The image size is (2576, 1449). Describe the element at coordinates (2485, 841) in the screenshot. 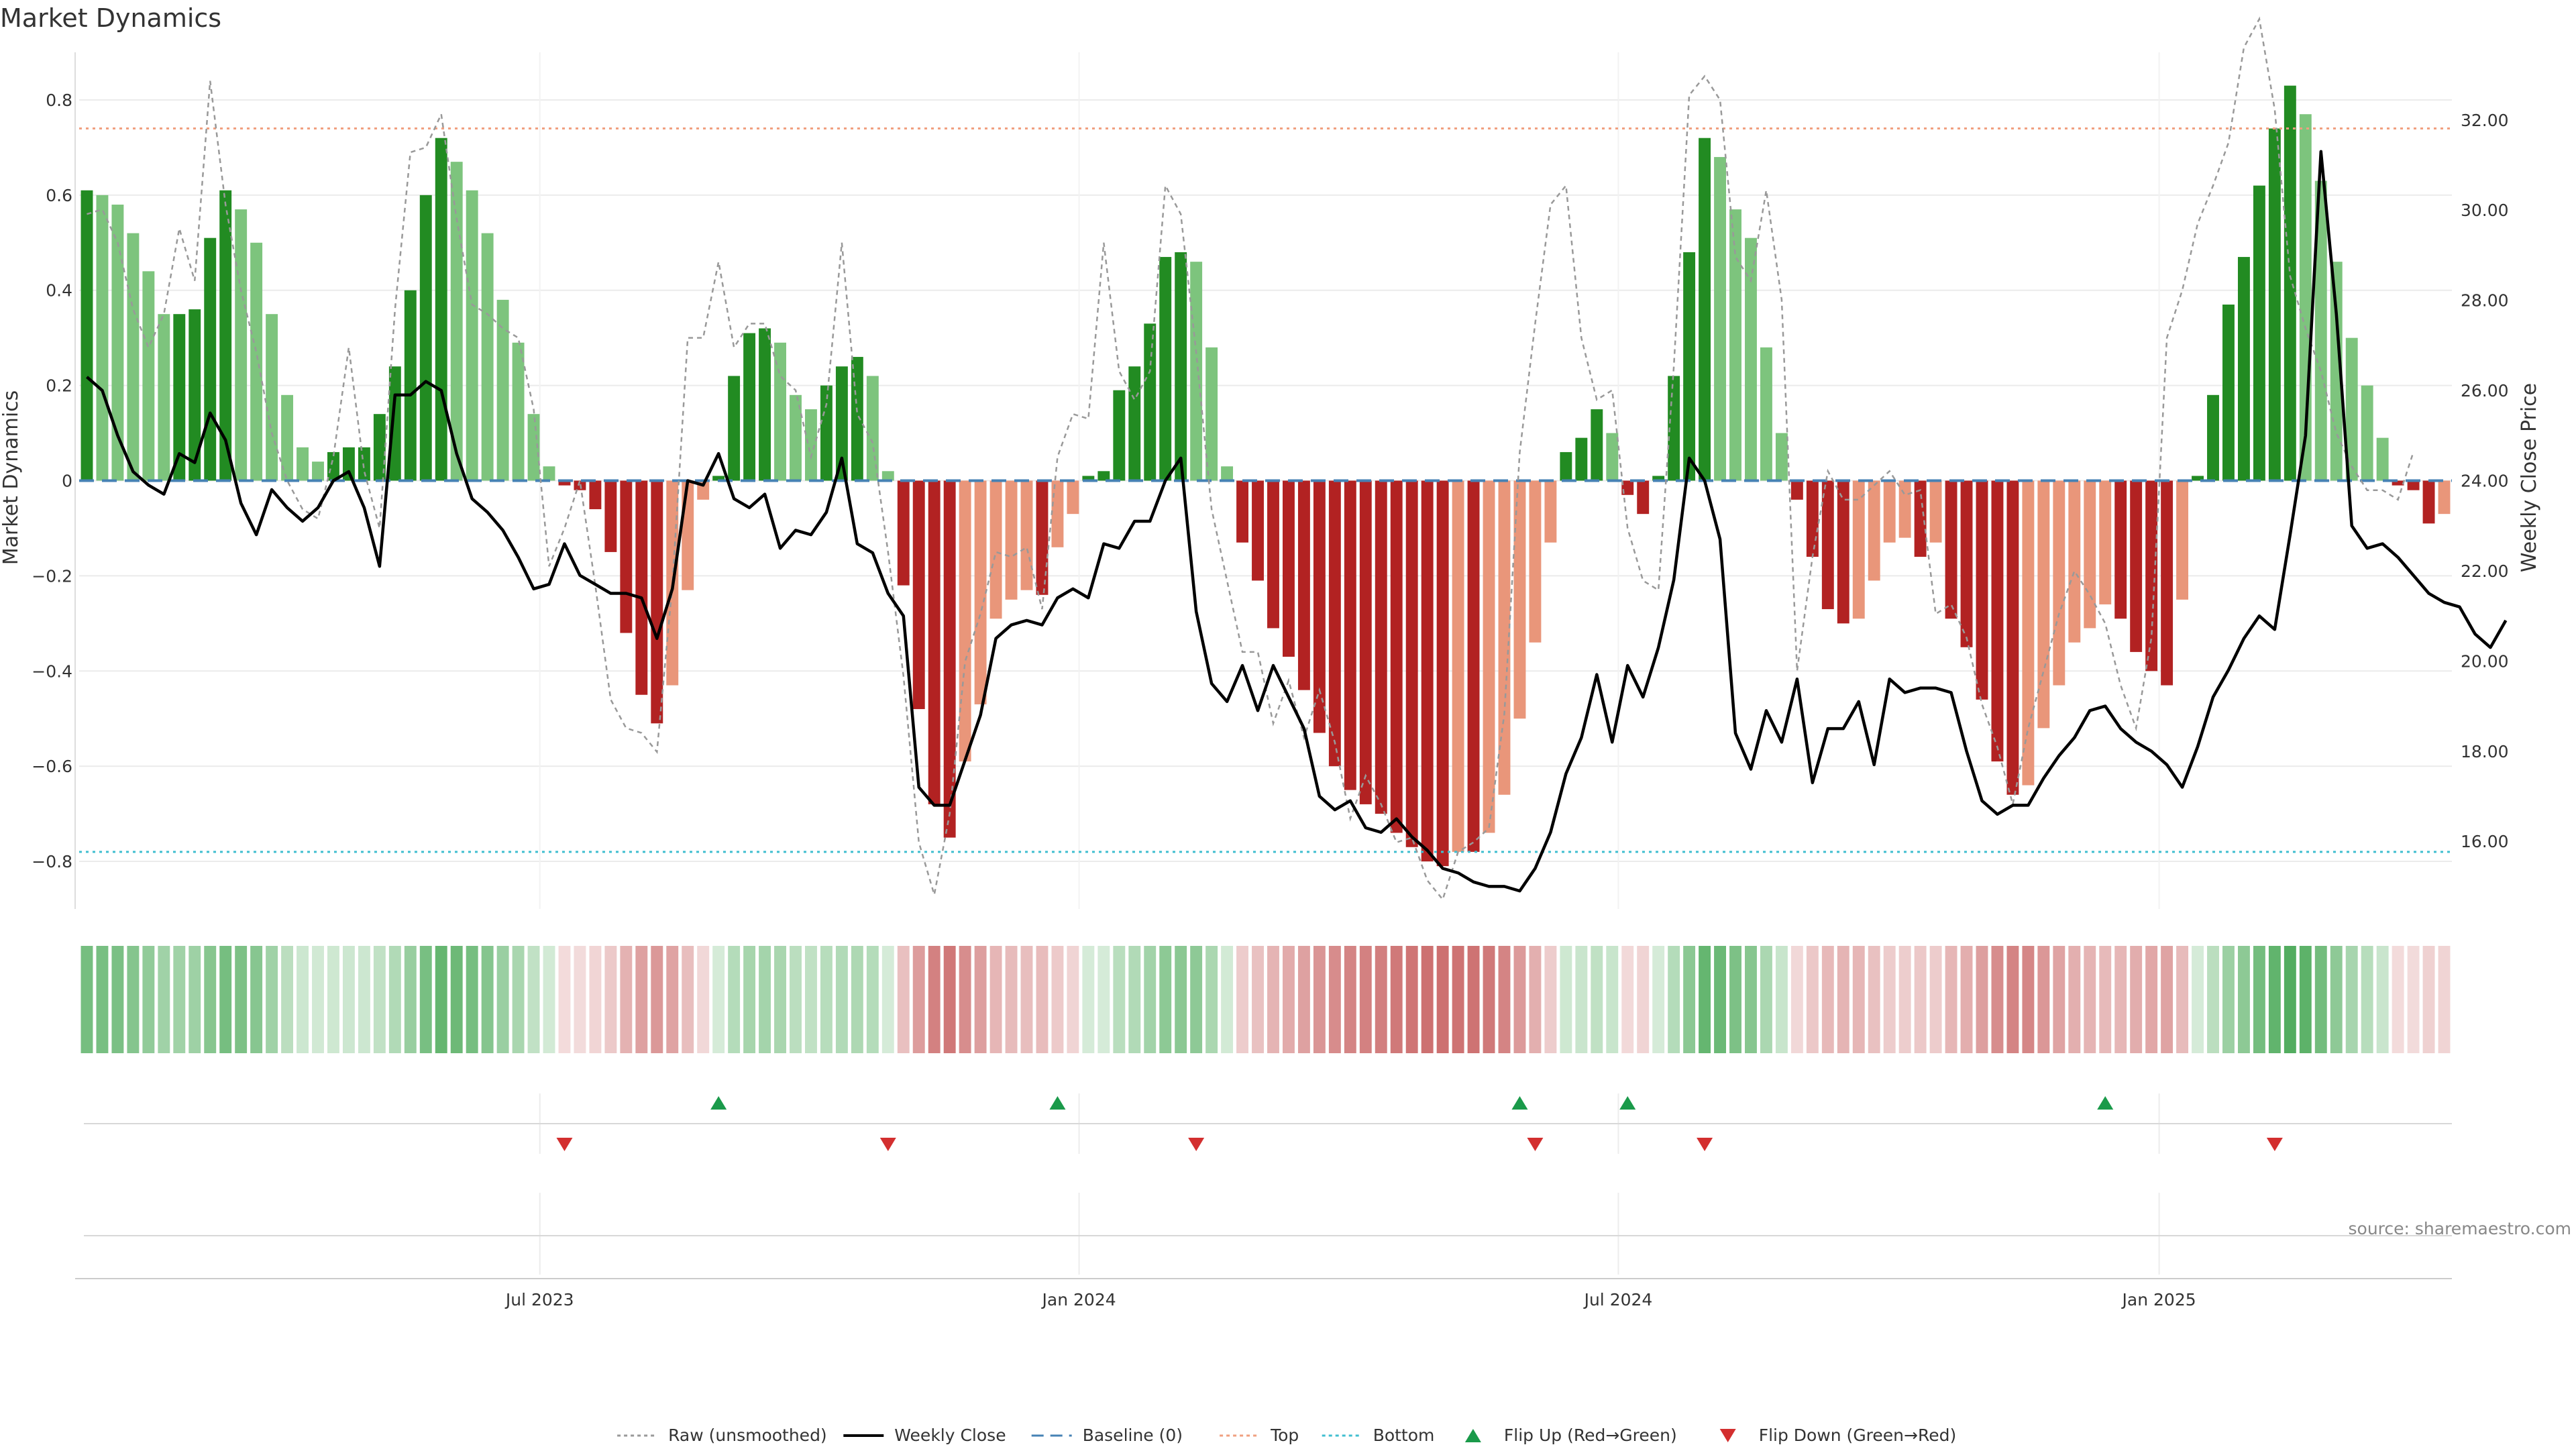

I see `y2-tick-label: 16.00` at that location.